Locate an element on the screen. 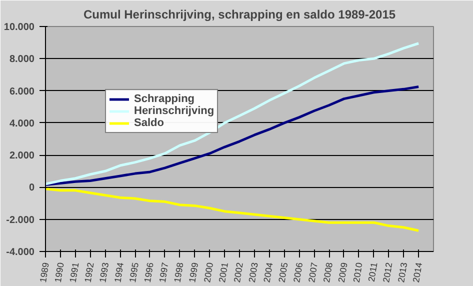  y-tick-label: -4.000 is located at coordinates (20, 252).